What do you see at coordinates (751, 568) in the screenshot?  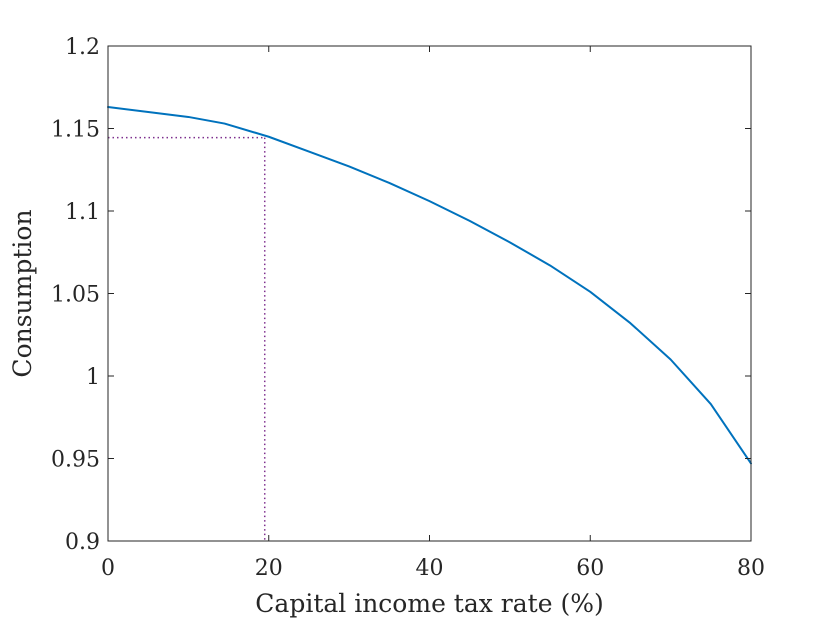 I see `x-tick-label: 80` at bounding box center [751, 568].